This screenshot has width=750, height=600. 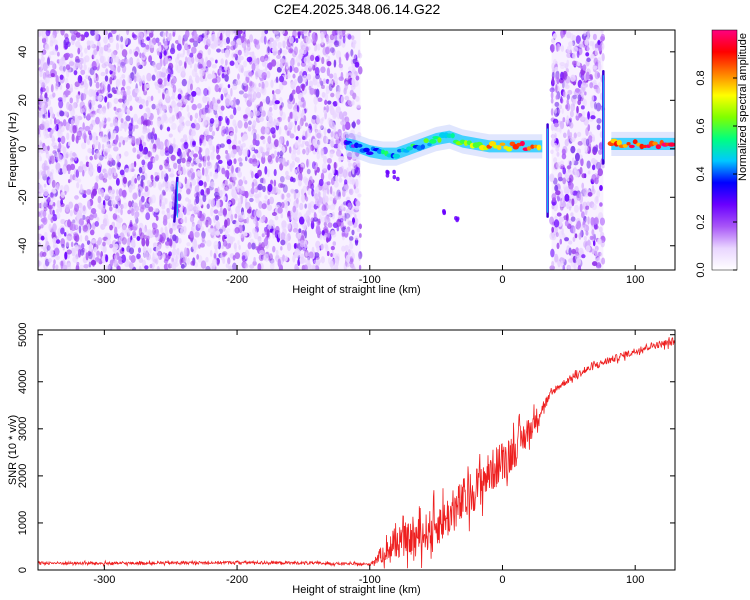 I want to click on secondary-trace-mark, so click(x=444, y=211).